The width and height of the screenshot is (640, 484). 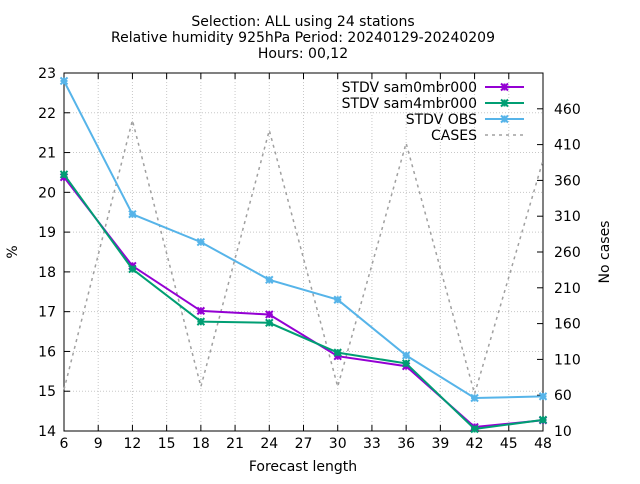 I want to click on y-axis-label: %, so click(x=13, y=251).